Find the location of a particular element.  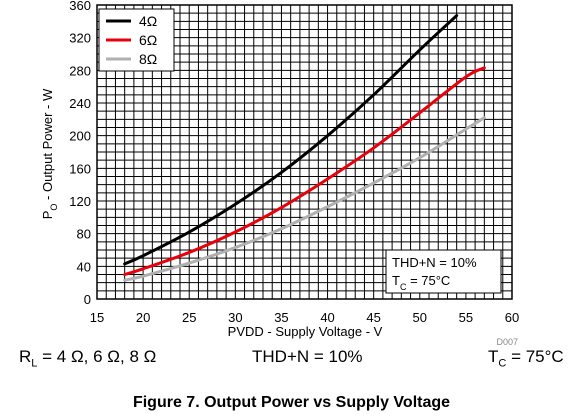

load-resistance-condition: RL = 4 Ω, 6 Ω, 8 Ω is located at coordinates (88, 358).